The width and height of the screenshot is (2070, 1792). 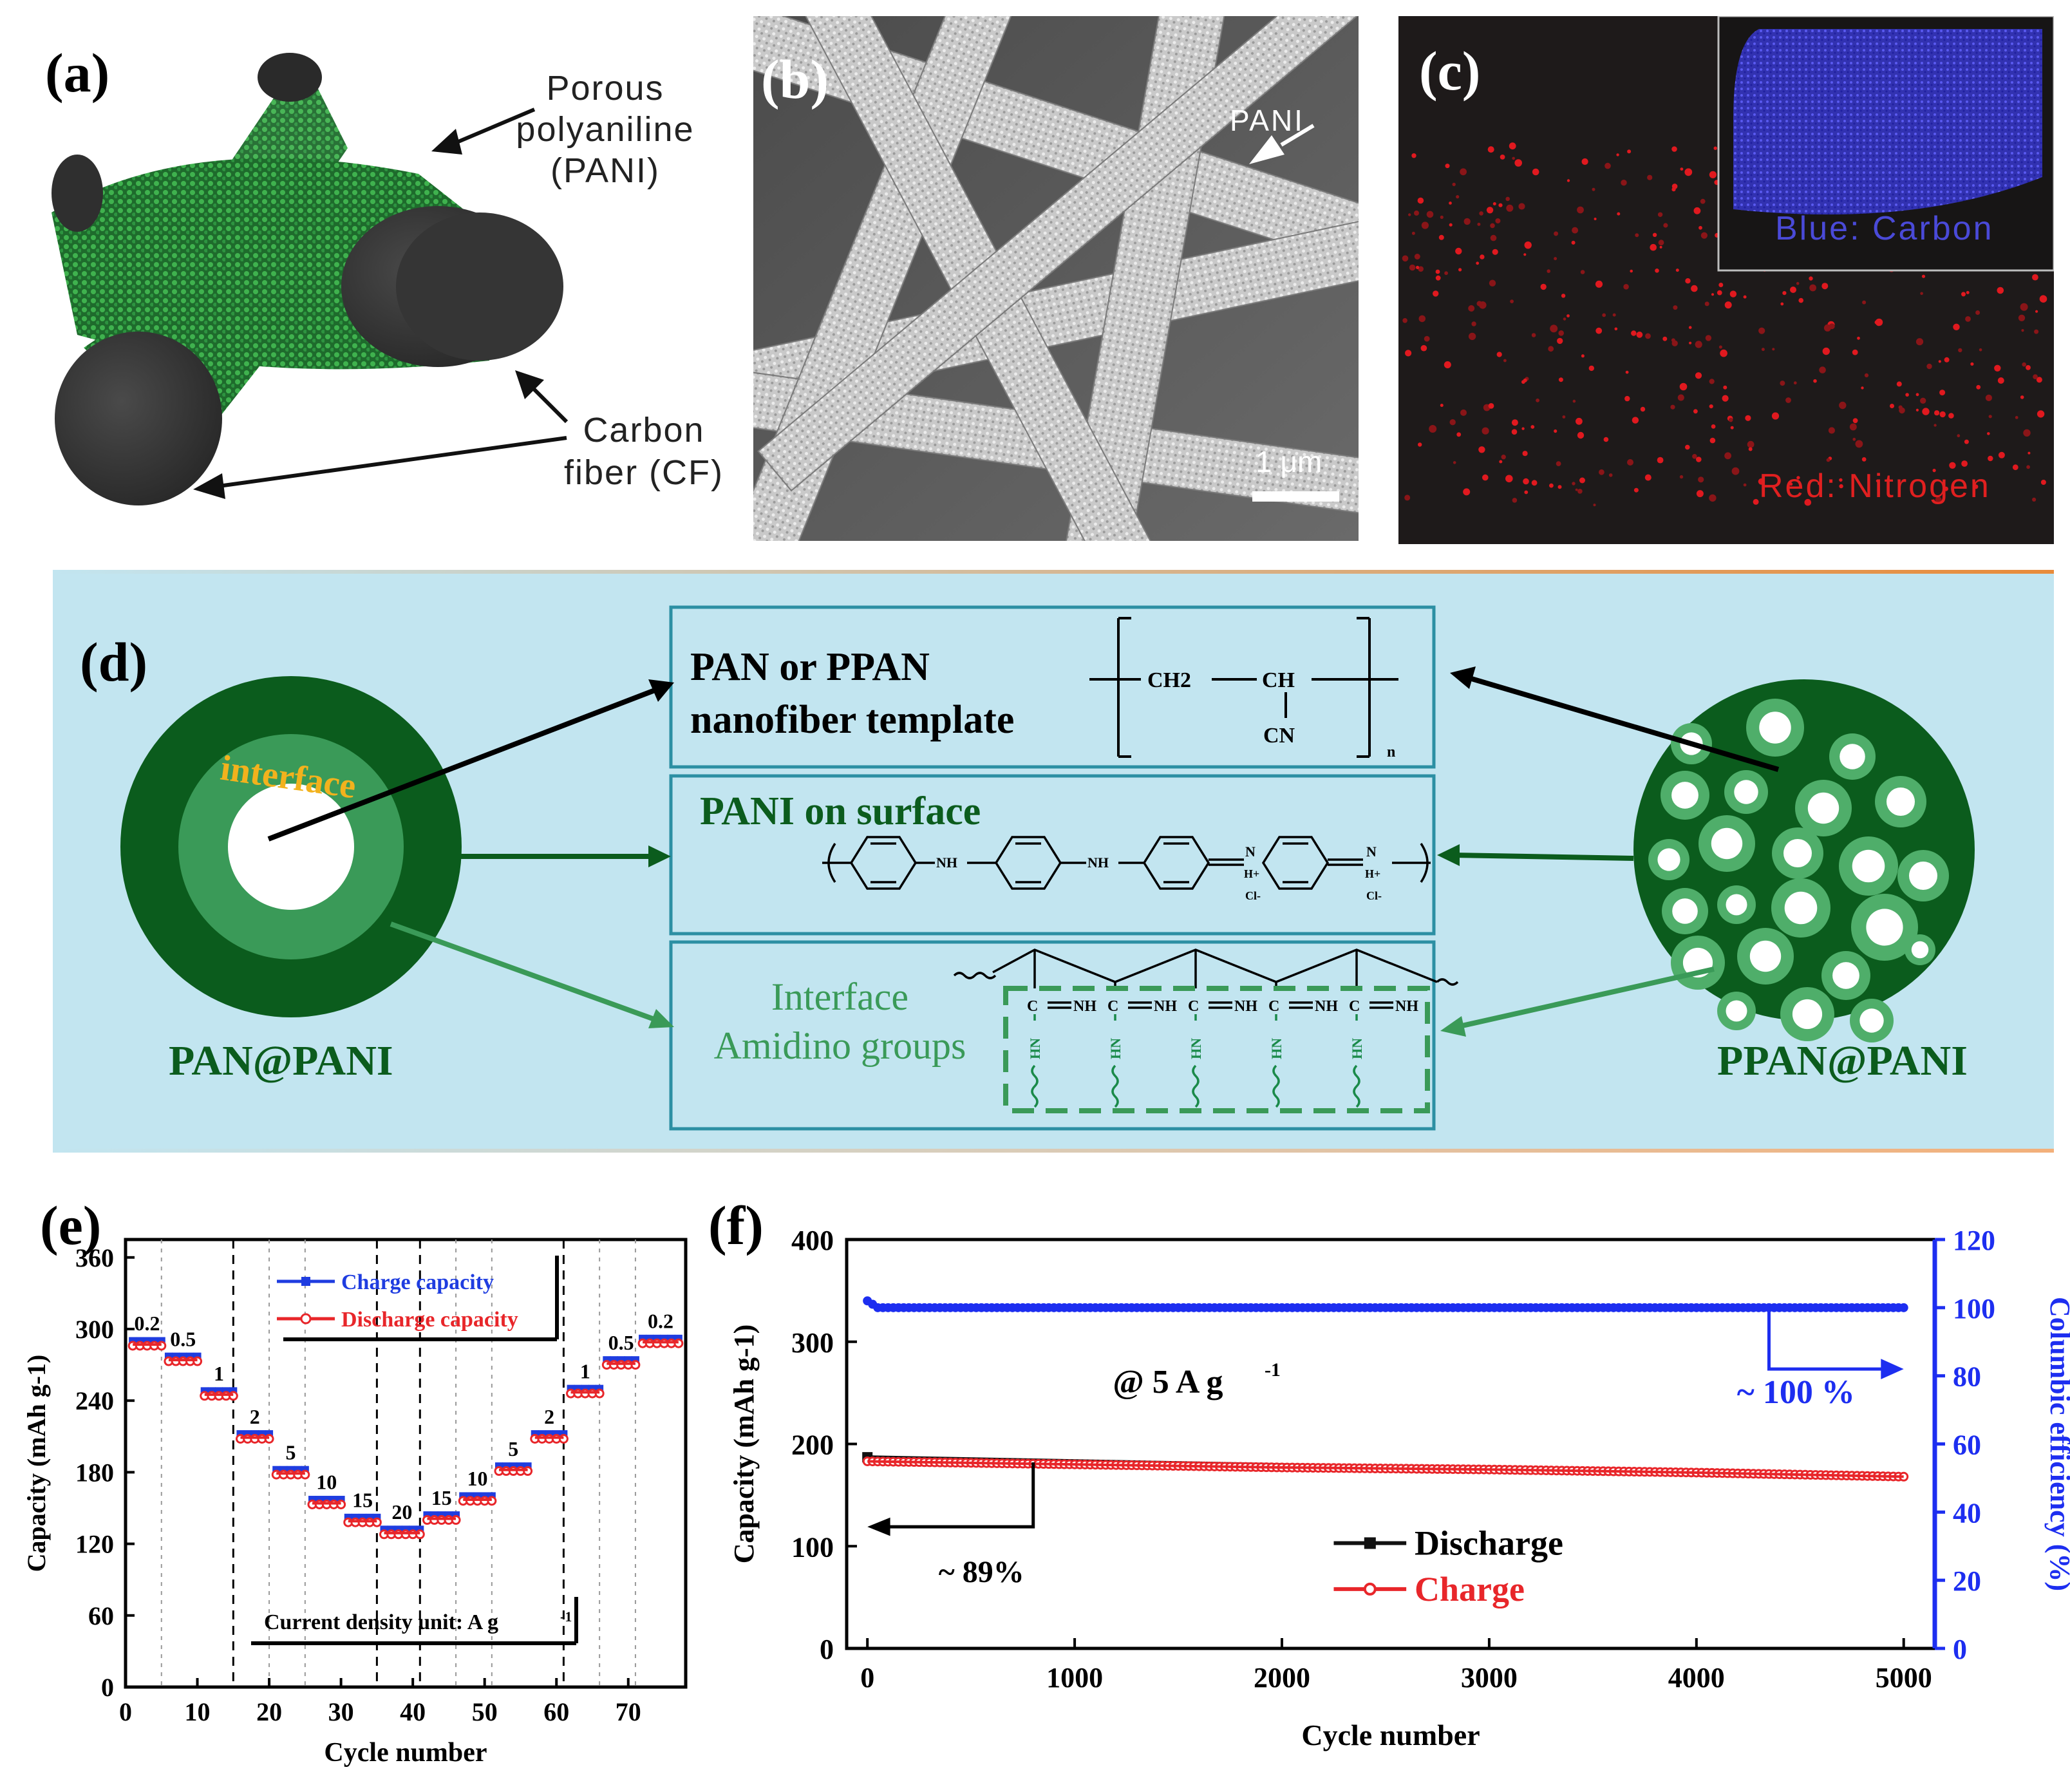 I want to click on amidino-hn-4: HN, so click(x=1276, y=1048).